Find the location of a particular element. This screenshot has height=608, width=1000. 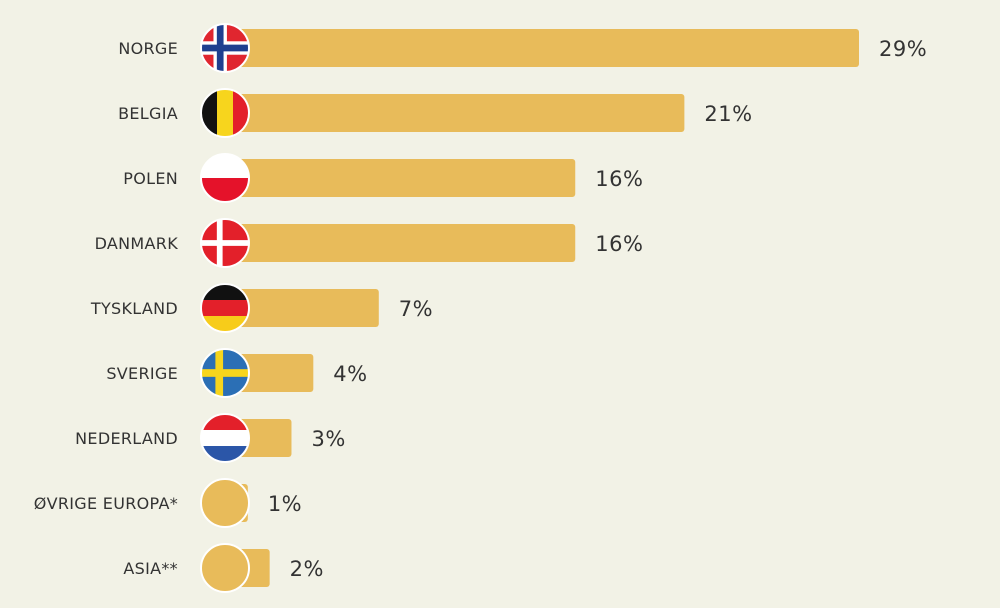

value-label: 21% is located at coordinates (728, 114).